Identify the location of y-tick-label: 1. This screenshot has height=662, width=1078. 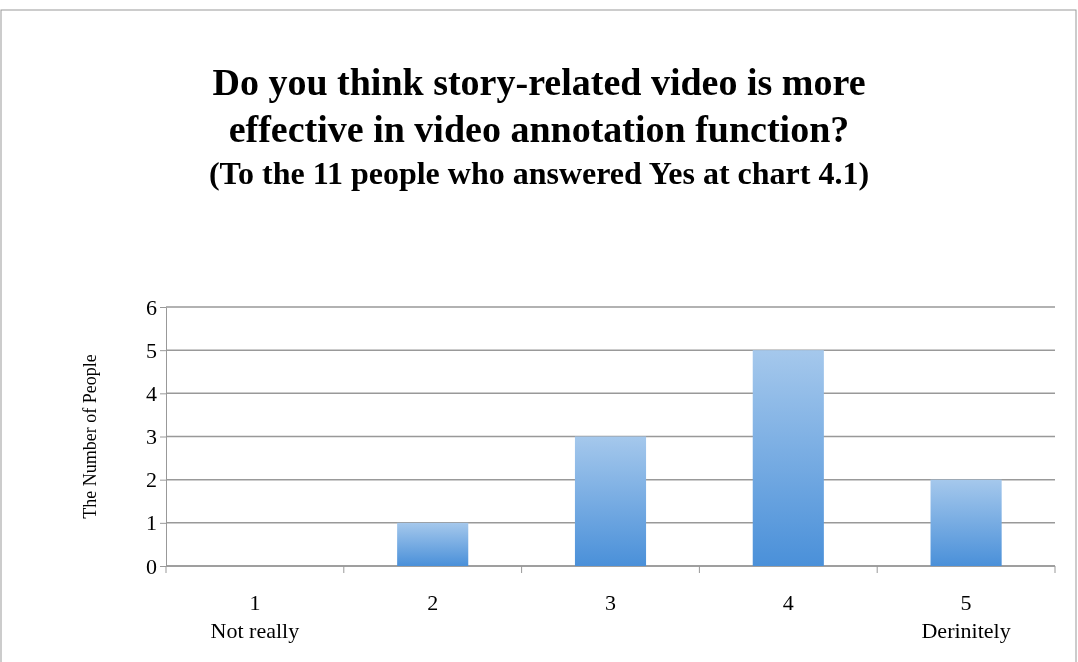
(151, 523).